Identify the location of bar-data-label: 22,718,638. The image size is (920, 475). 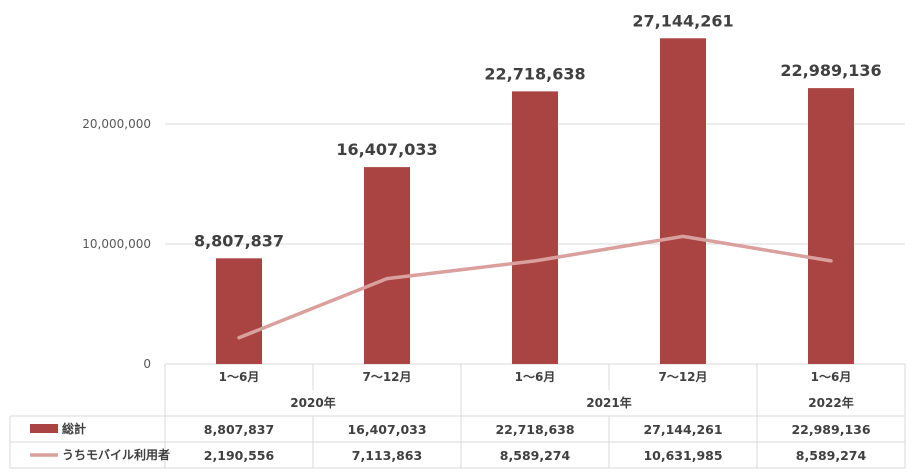
(534, 73).